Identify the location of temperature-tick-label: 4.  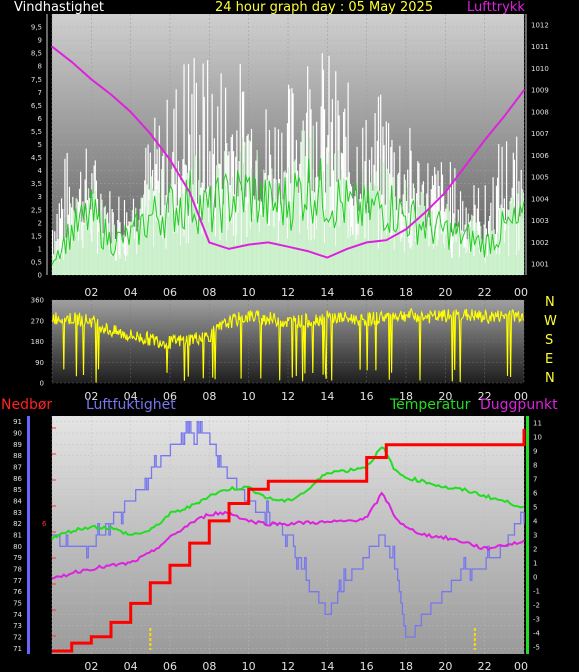
(535, 522).